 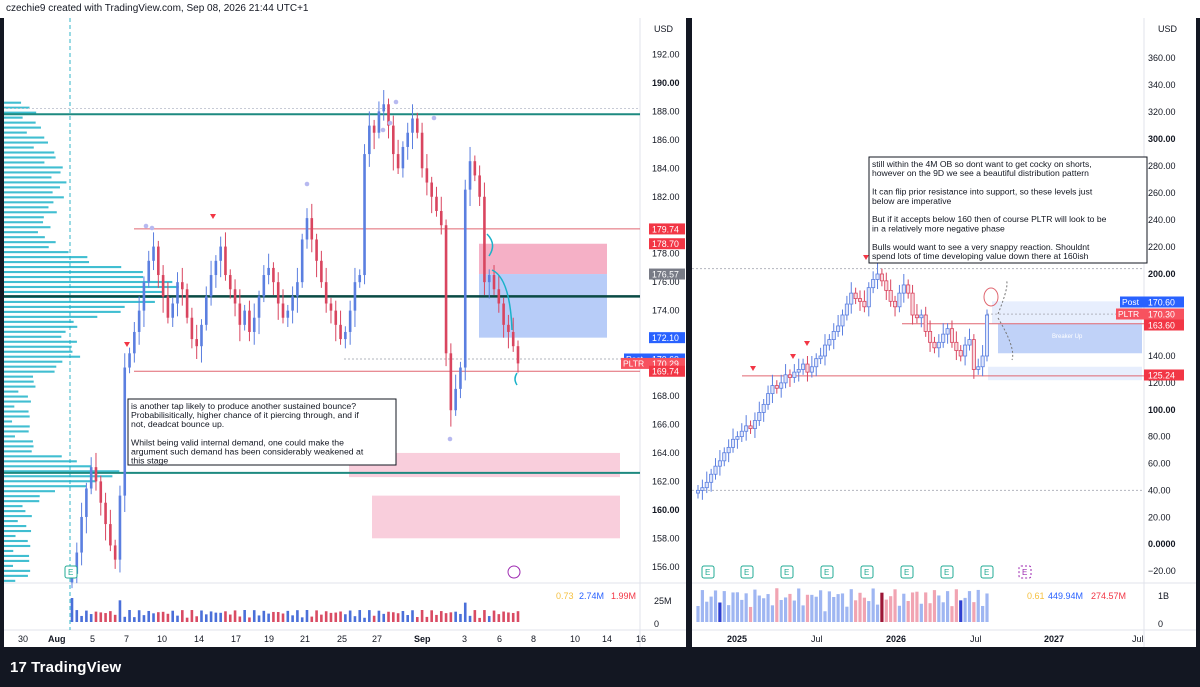 I want to click on x-tick-label: 19, so click(x=269, y=639).